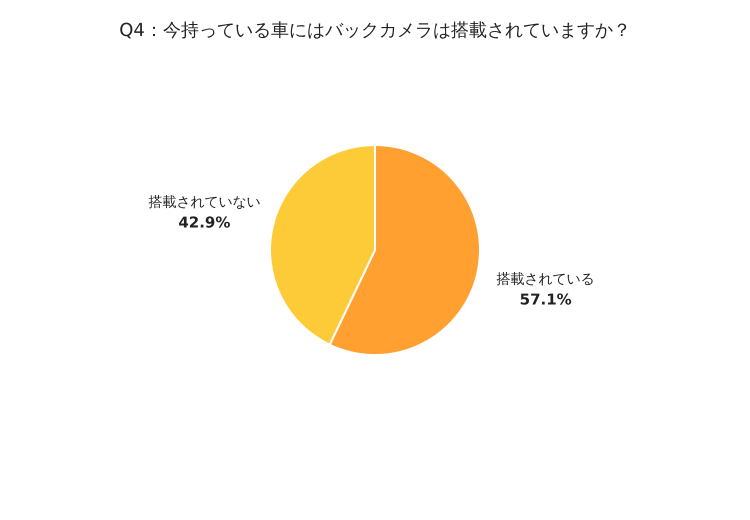 This screenshot has height=520, width=750. Describe the element at coordinates (546, 299) in the screenshot. I see `data-label: 57.1%` at that location.